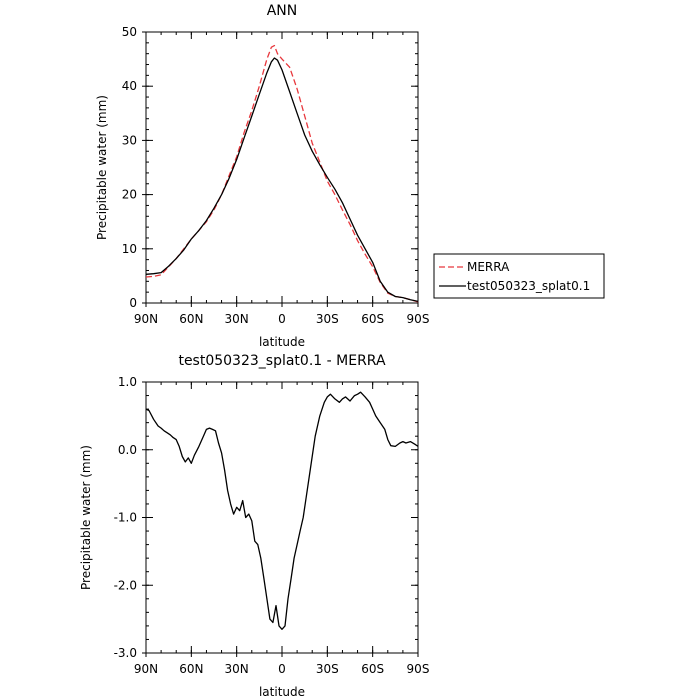 Image resolution: width=700 pixels, height=700 pixels. Describe the element at coordinates (488, 267) in the screenshot. I see `legend-entry: MERRA` at that location.